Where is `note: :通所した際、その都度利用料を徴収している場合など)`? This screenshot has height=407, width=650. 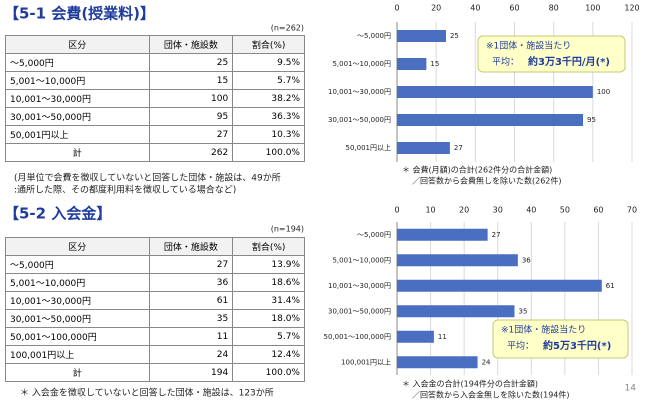 note: :通所した際、その都度利用料を徴収している場合など) is located at coordinates (125, 190).